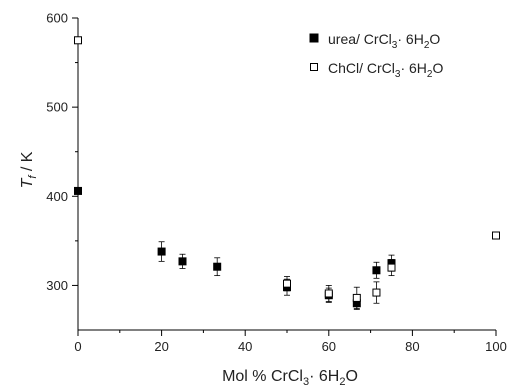 Image resolution: width=509 pixels, height=390 pixels. I want to click on x-tick-label: 0, so click(77, 346).